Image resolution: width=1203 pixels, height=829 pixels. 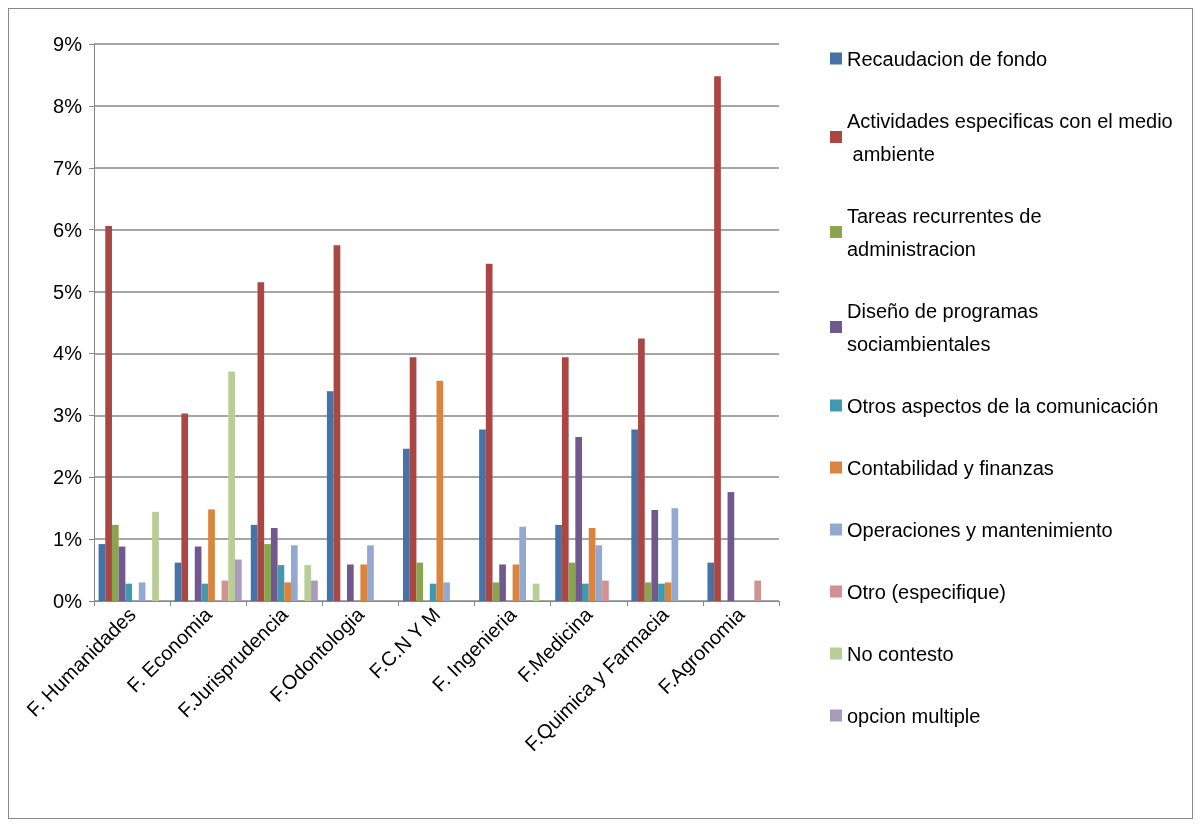 I want to click on legend-label: Otros aspectos de la comunicación, so click(x=1003, y=405).